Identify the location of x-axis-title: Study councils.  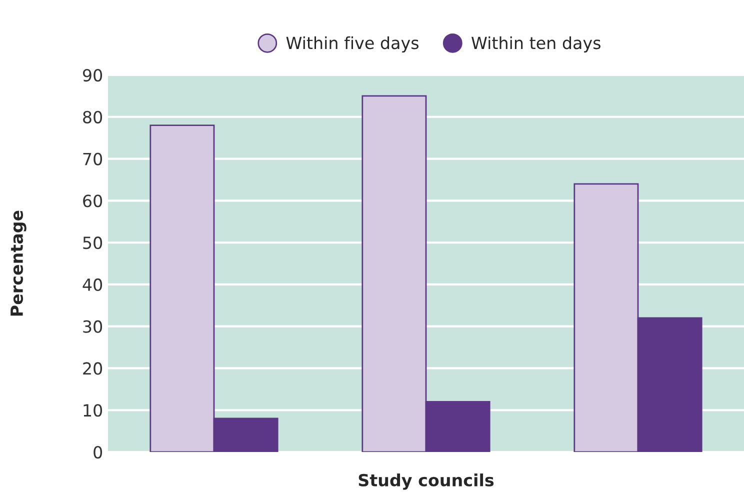
(426, 482).